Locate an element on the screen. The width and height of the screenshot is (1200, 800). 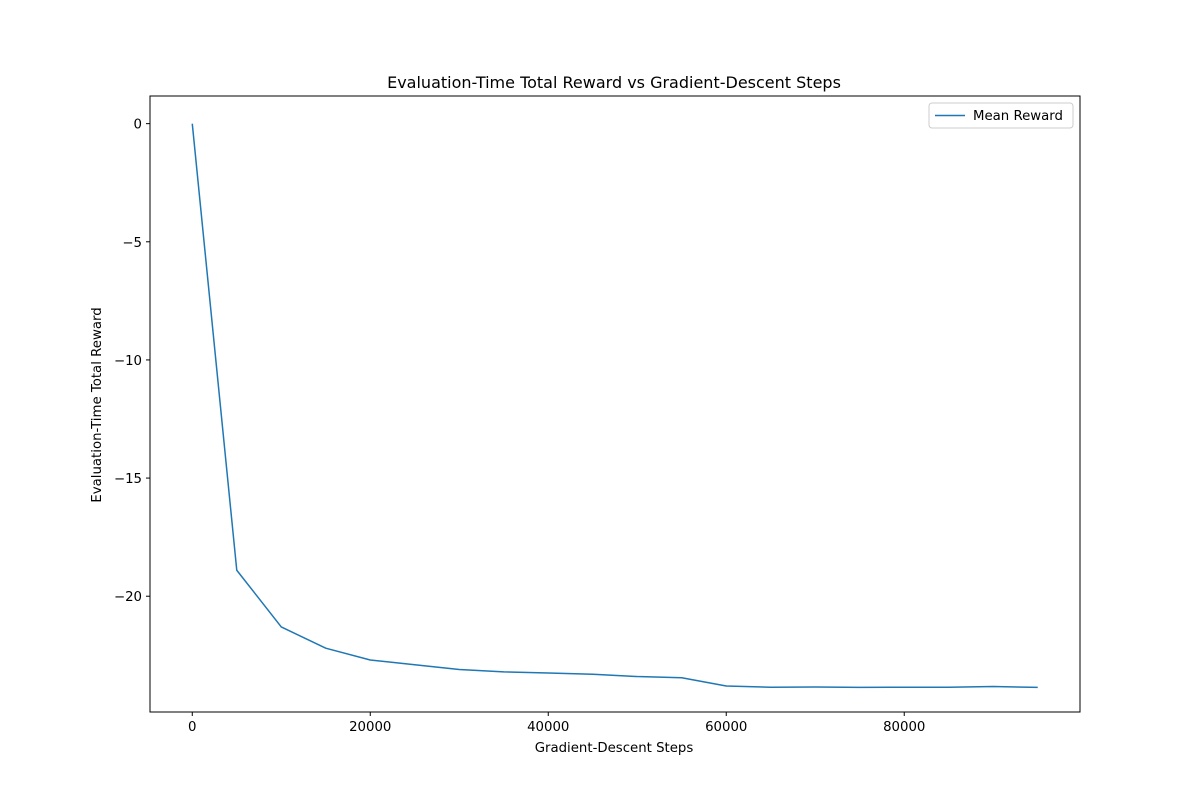
x-tick-label: 60000 is located at coordinates (726, 727).